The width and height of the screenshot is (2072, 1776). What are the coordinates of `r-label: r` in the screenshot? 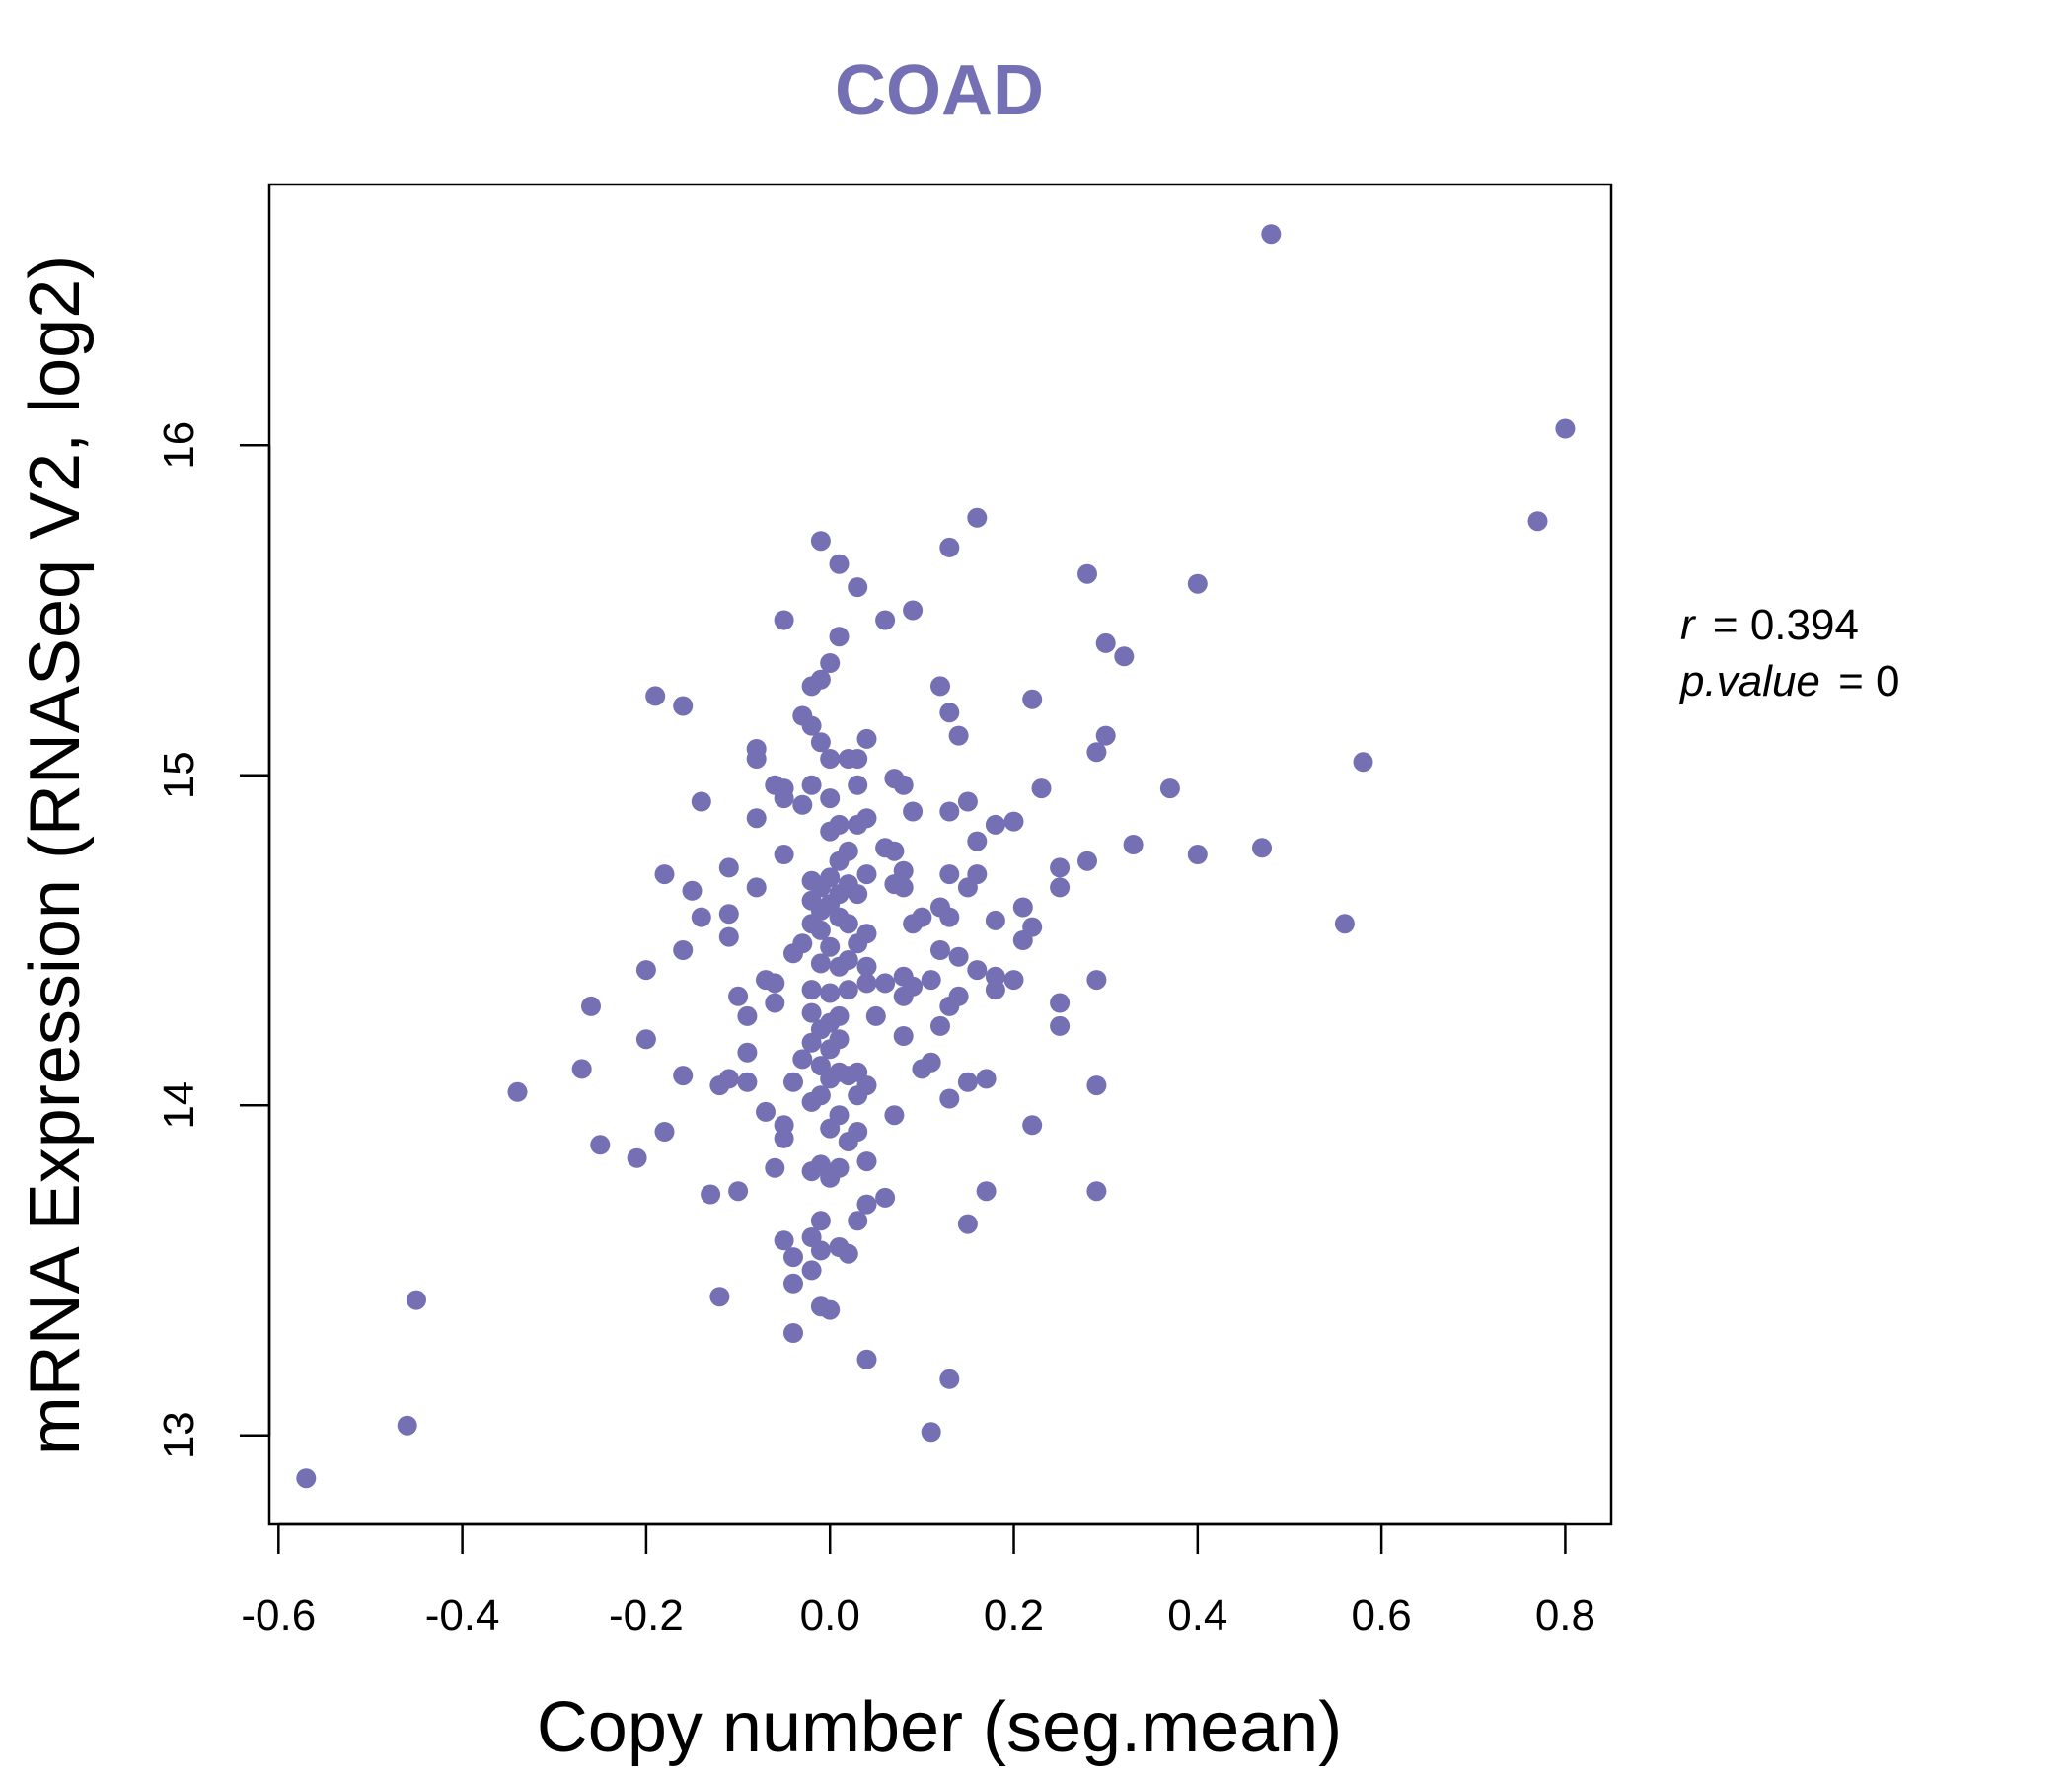 It's located at (1689, 625).